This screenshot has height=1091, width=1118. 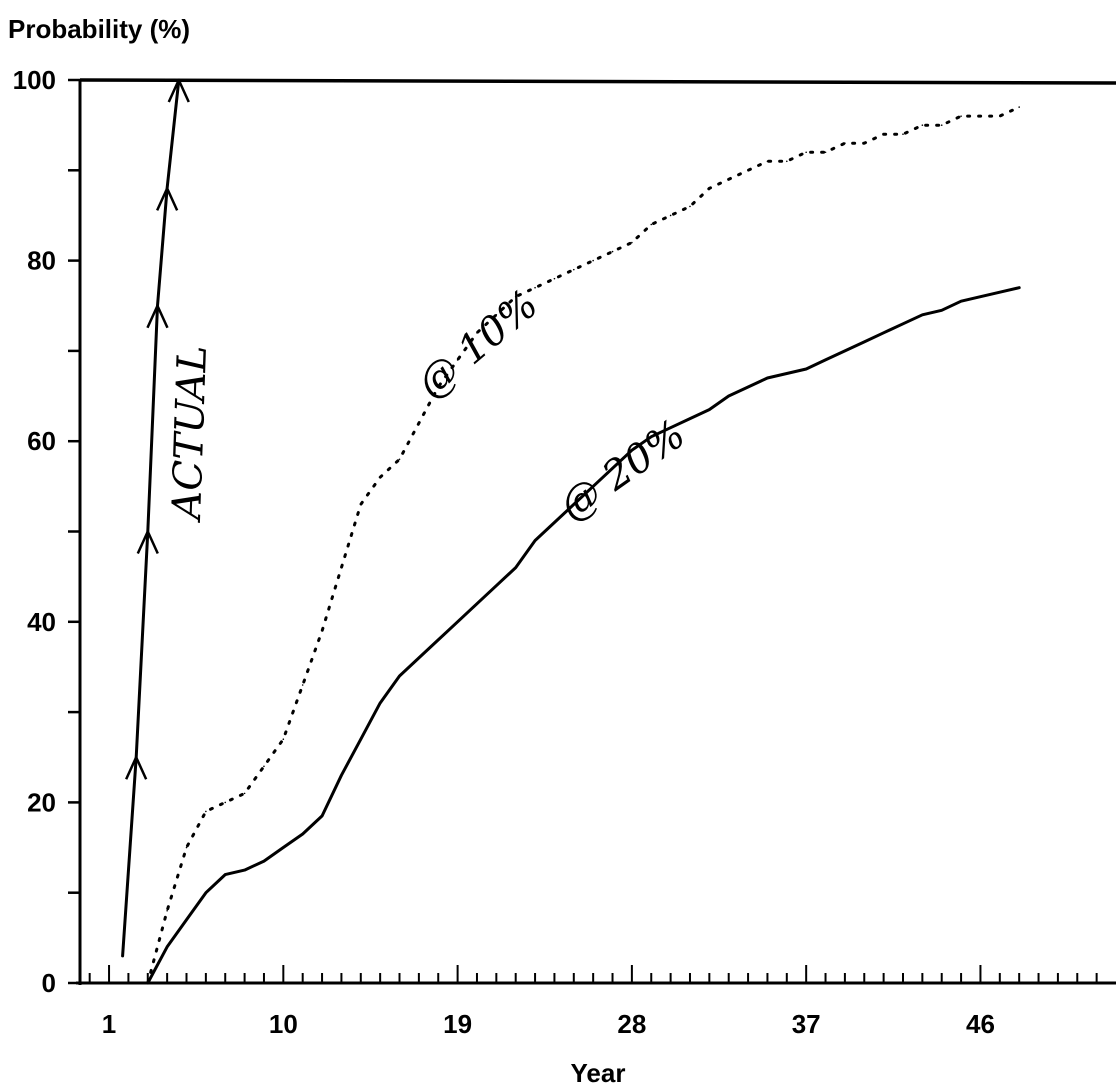 What do you see at coordinates (980, 1024) in the screenshot?
I see `x-tick-label: 46` at bounding box center [980, 1024].